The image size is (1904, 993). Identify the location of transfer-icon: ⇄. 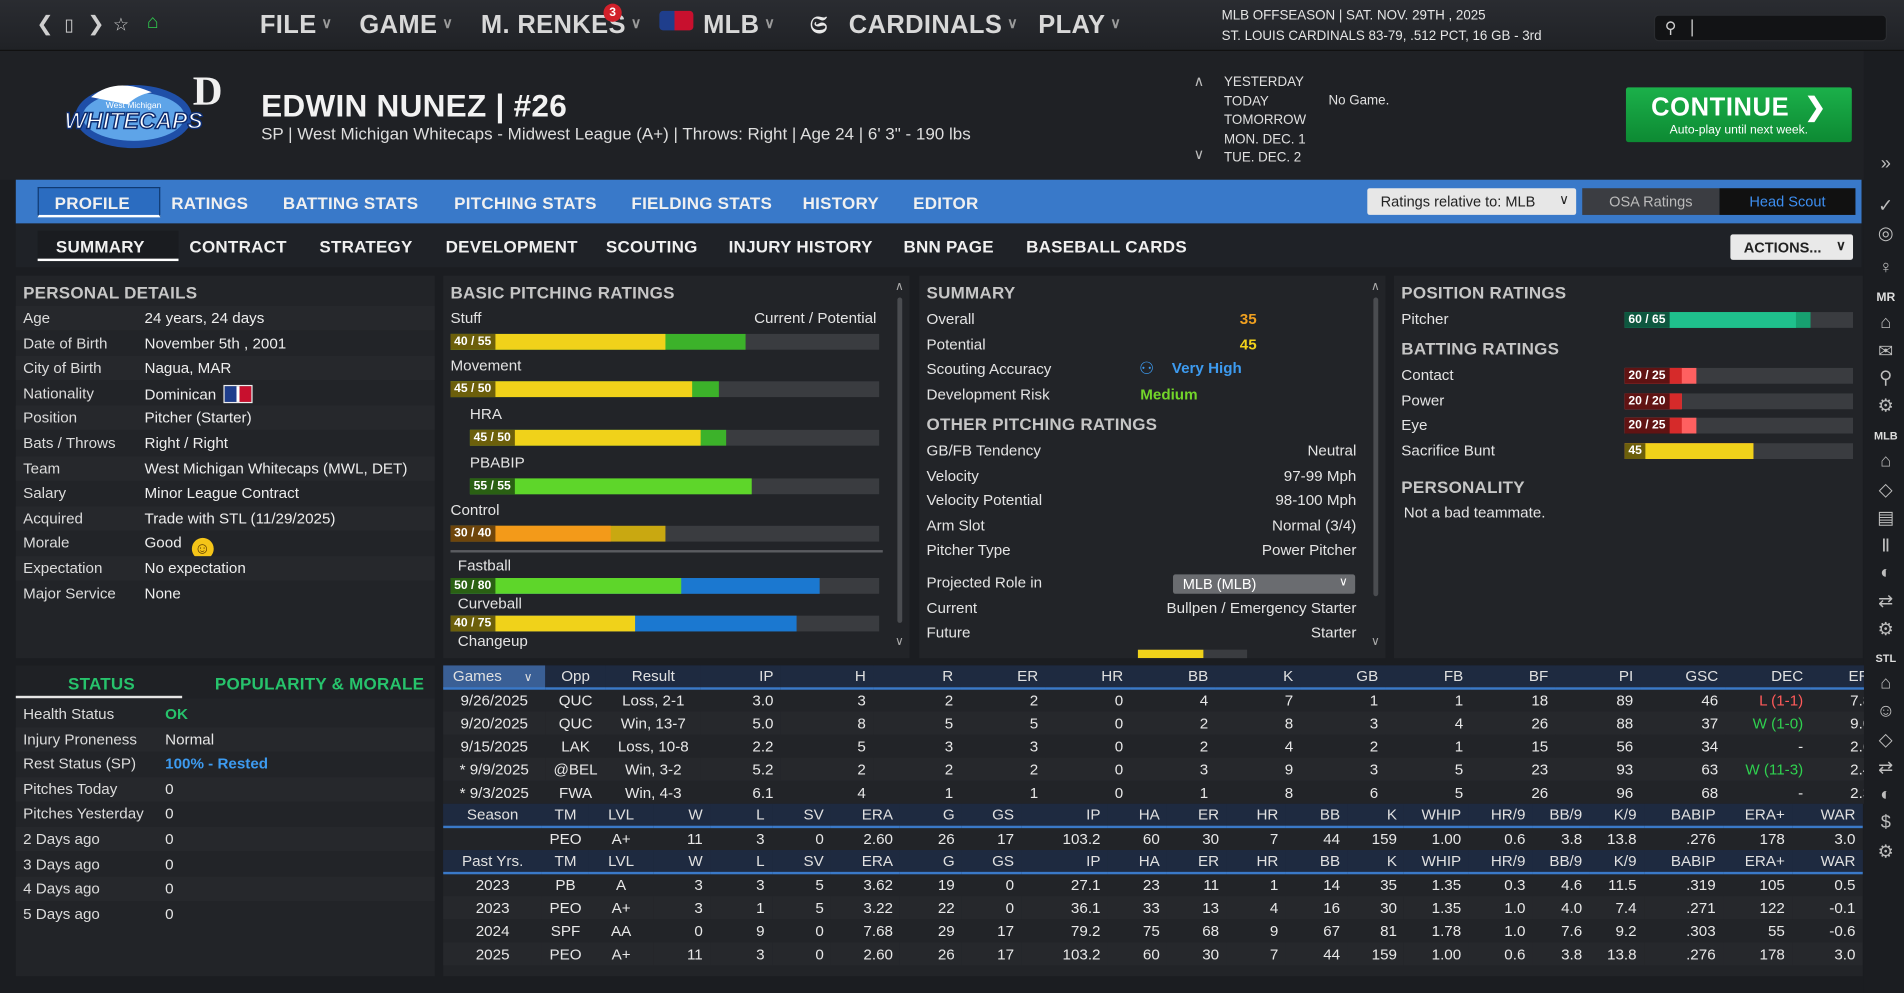
(1886, 601).